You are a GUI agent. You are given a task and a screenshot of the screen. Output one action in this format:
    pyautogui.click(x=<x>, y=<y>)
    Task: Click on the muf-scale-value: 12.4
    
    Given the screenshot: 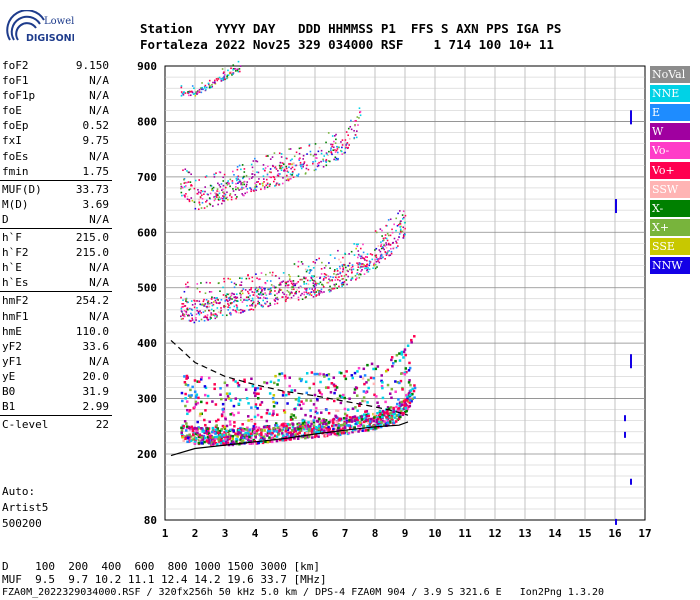 What is the action you would take?
    pyautogui.click(x=171, y=579)
    